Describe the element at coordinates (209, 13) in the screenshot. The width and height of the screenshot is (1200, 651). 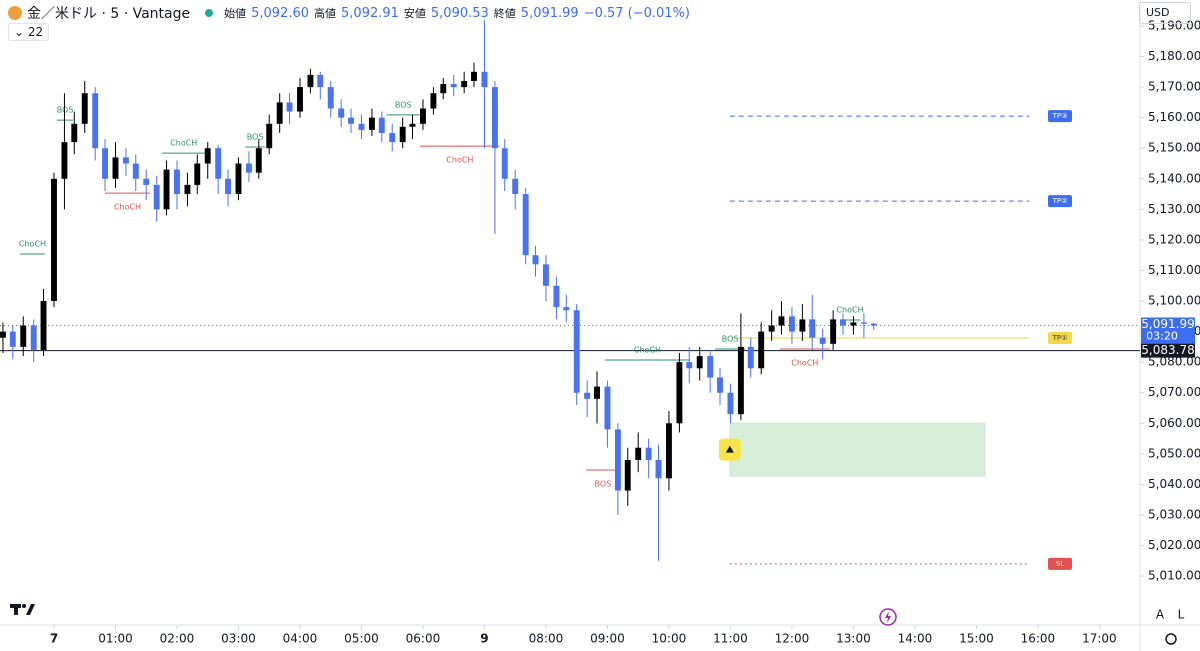
I see `market-status` at that location.